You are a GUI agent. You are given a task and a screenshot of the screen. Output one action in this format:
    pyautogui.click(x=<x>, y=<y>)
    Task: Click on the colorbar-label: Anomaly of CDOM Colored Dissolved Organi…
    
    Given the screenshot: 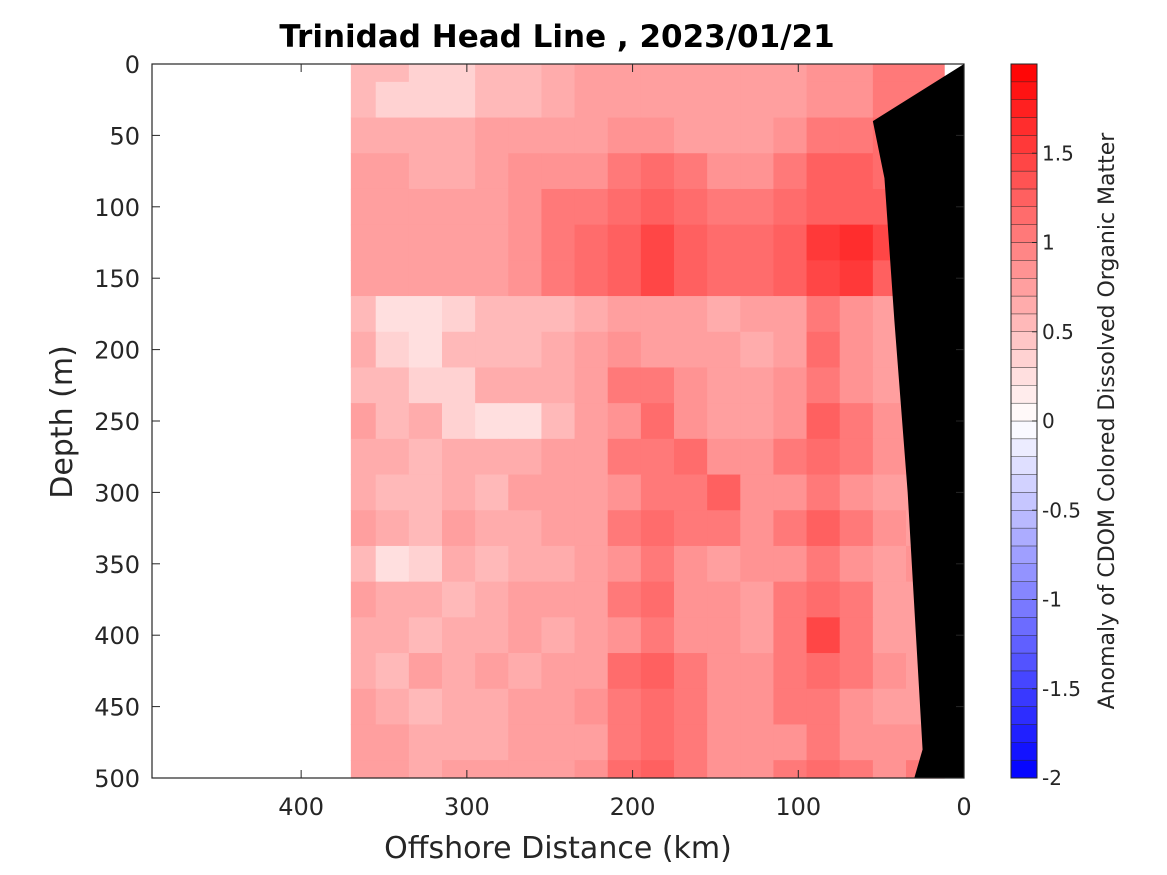 What is the action you would take?
    pyautogui.click(x=1107, y=421)
    